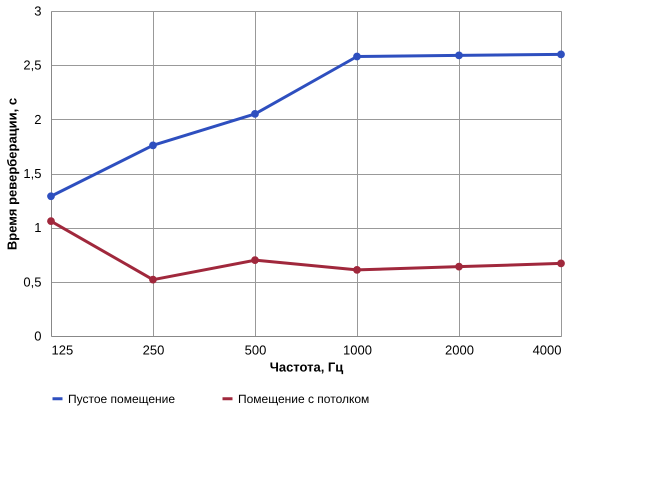 The image size is (653, 479). I want to click on y-tick-label: 3, so click(38, 11).